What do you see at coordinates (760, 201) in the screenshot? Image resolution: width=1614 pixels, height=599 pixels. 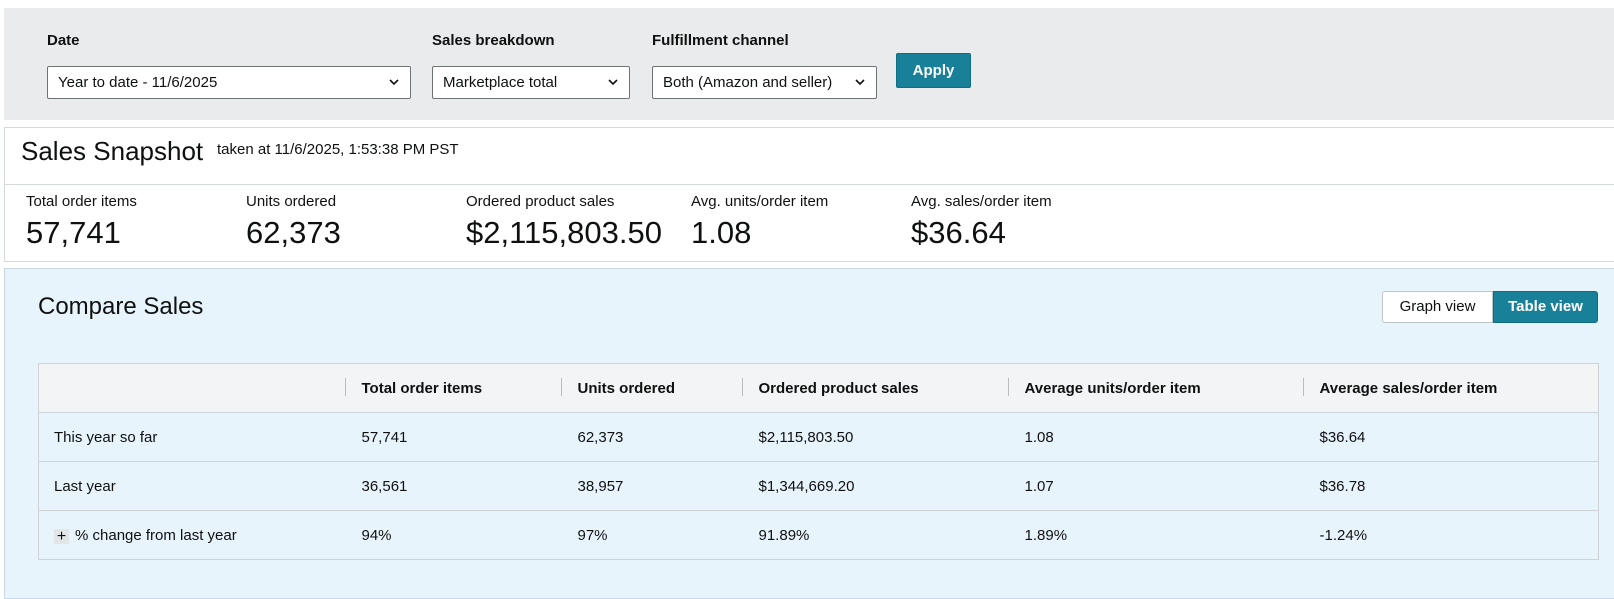 I see `metric-label: Avg. units/order item` at bounding box center [760, 201].